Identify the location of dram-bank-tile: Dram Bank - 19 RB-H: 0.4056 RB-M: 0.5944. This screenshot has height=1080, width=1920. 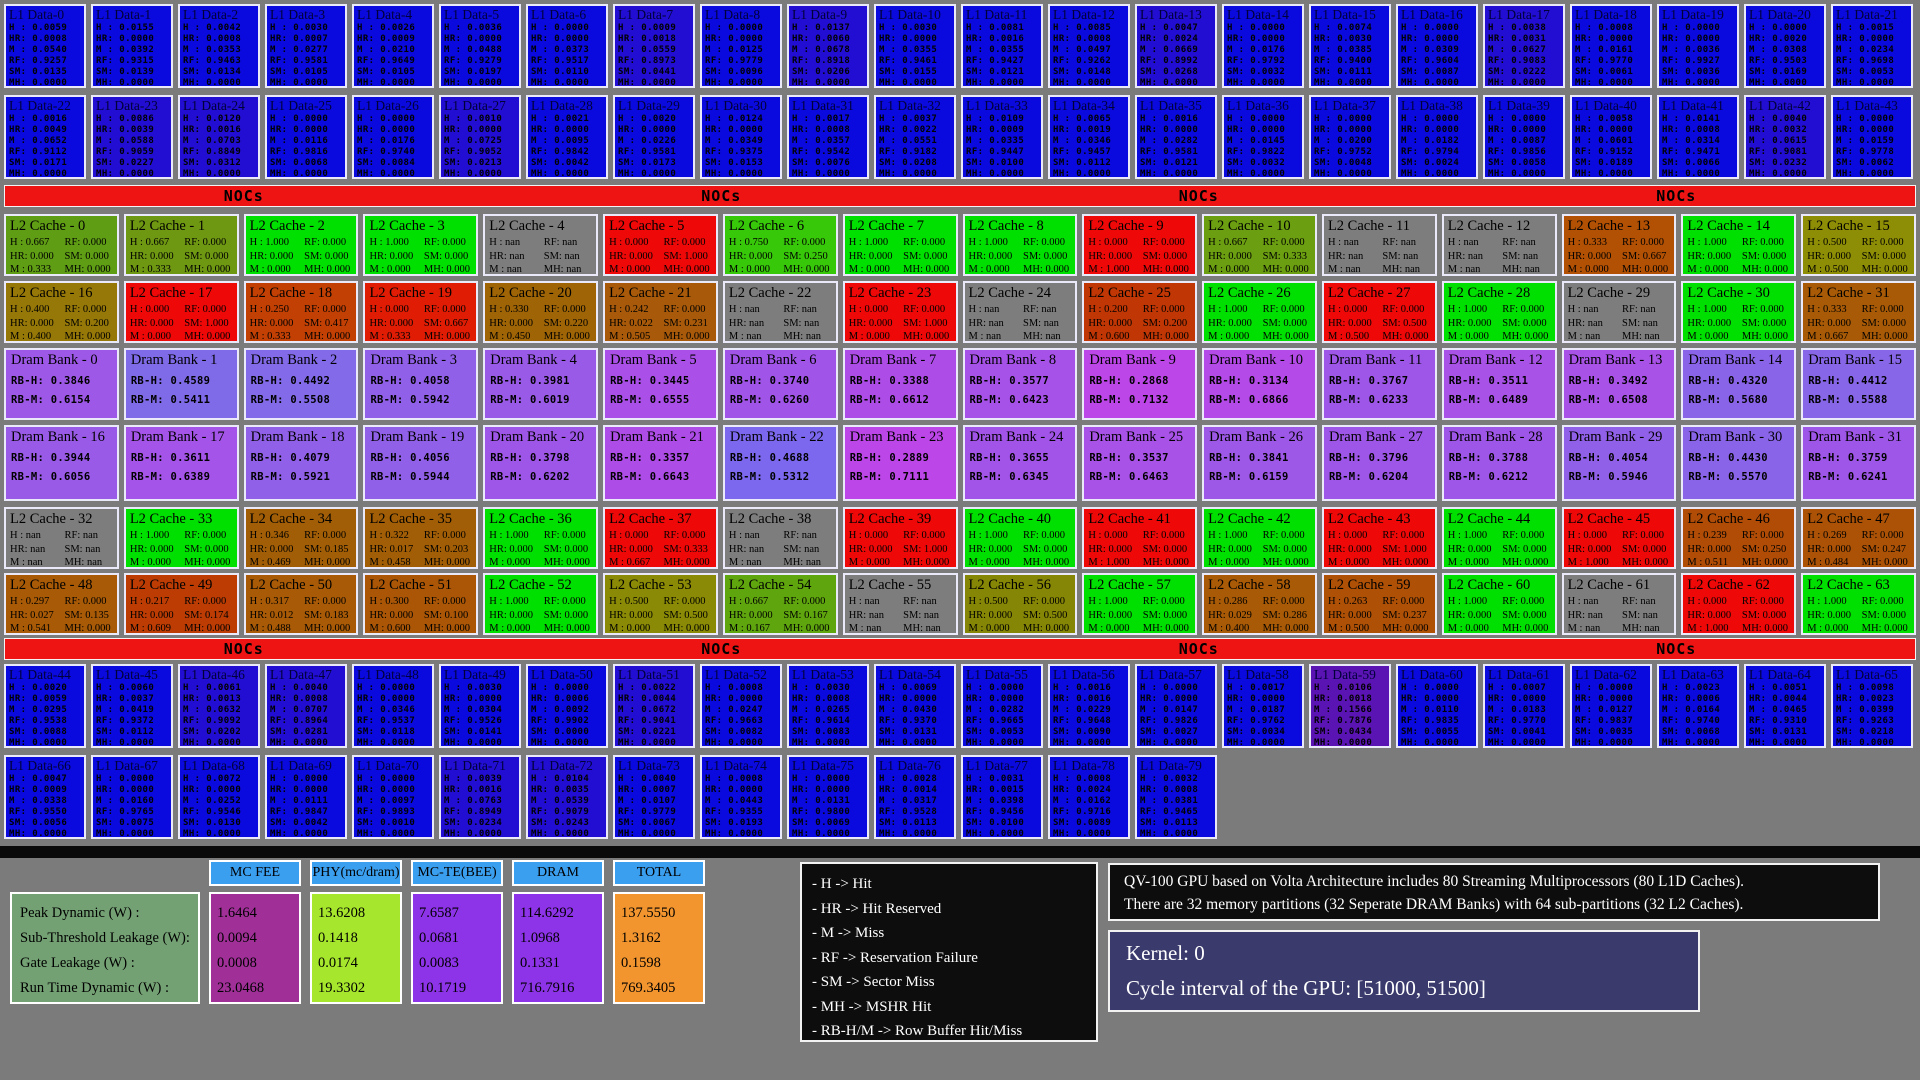
(421, 463).